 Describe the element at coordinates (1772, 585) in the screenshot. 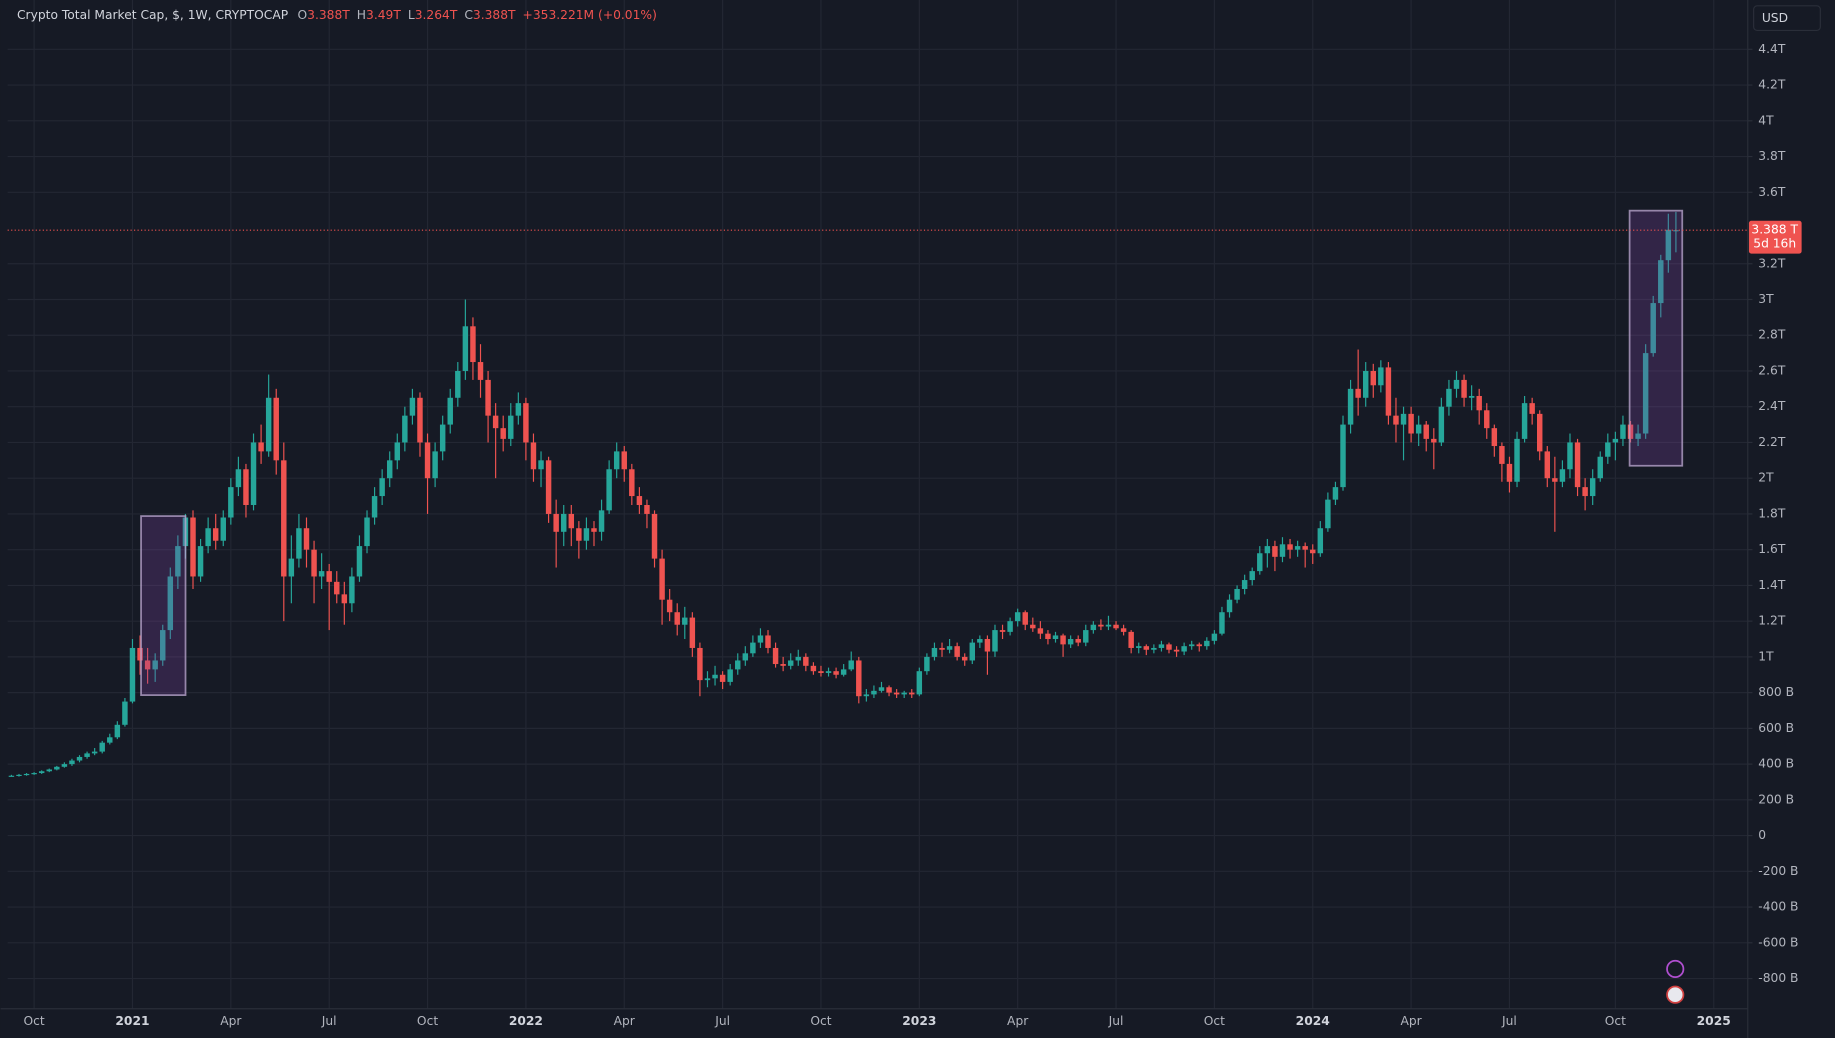

I see `y-tick-label: 1.4T` at that location.